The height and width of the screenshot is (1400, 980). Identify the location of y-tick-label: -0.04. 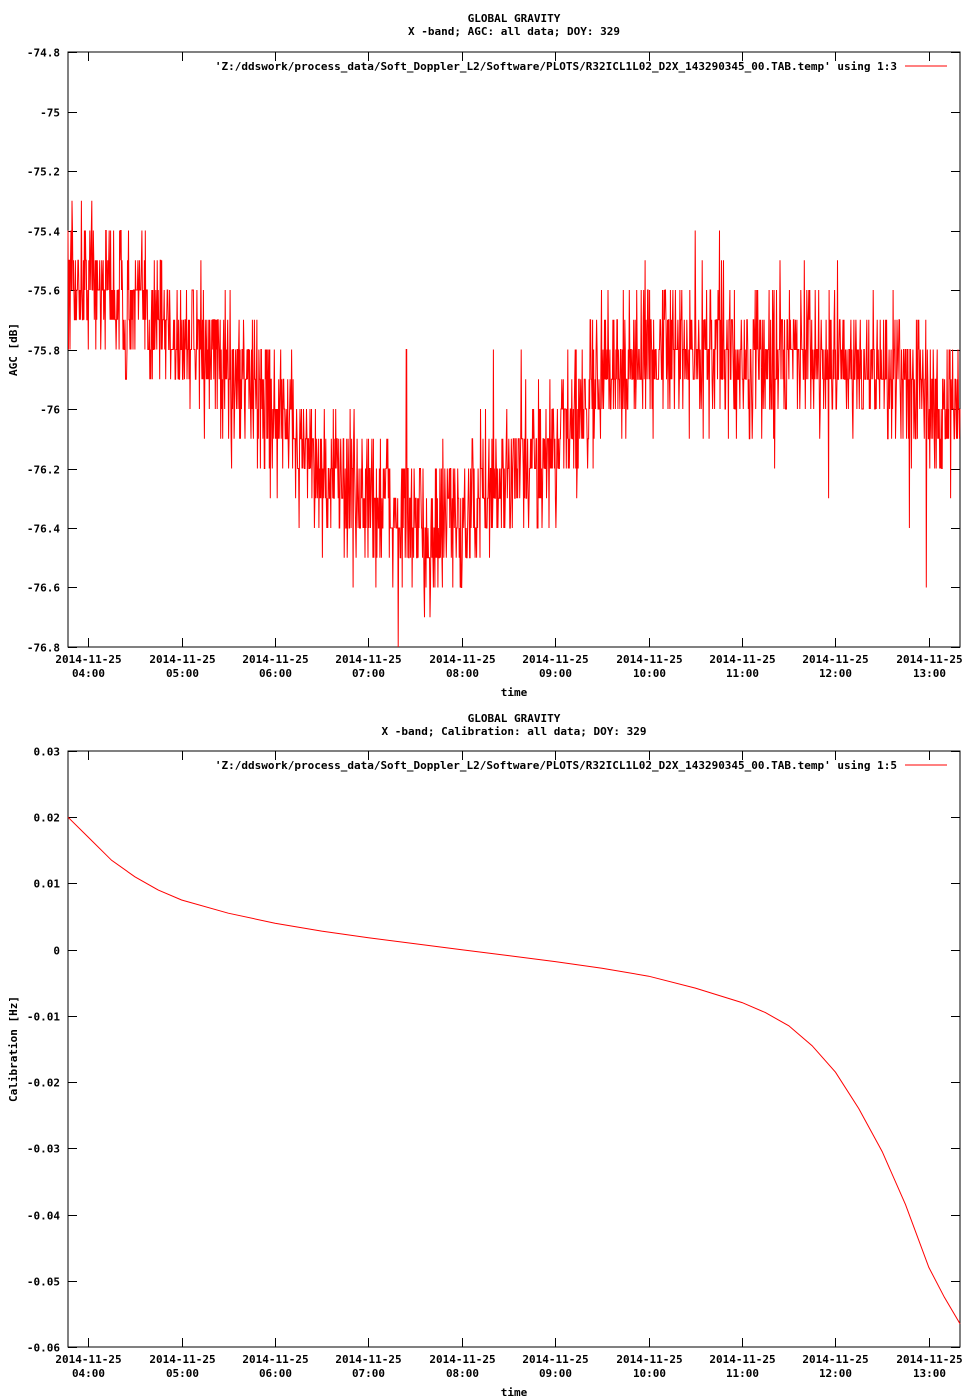
(43, 1216).